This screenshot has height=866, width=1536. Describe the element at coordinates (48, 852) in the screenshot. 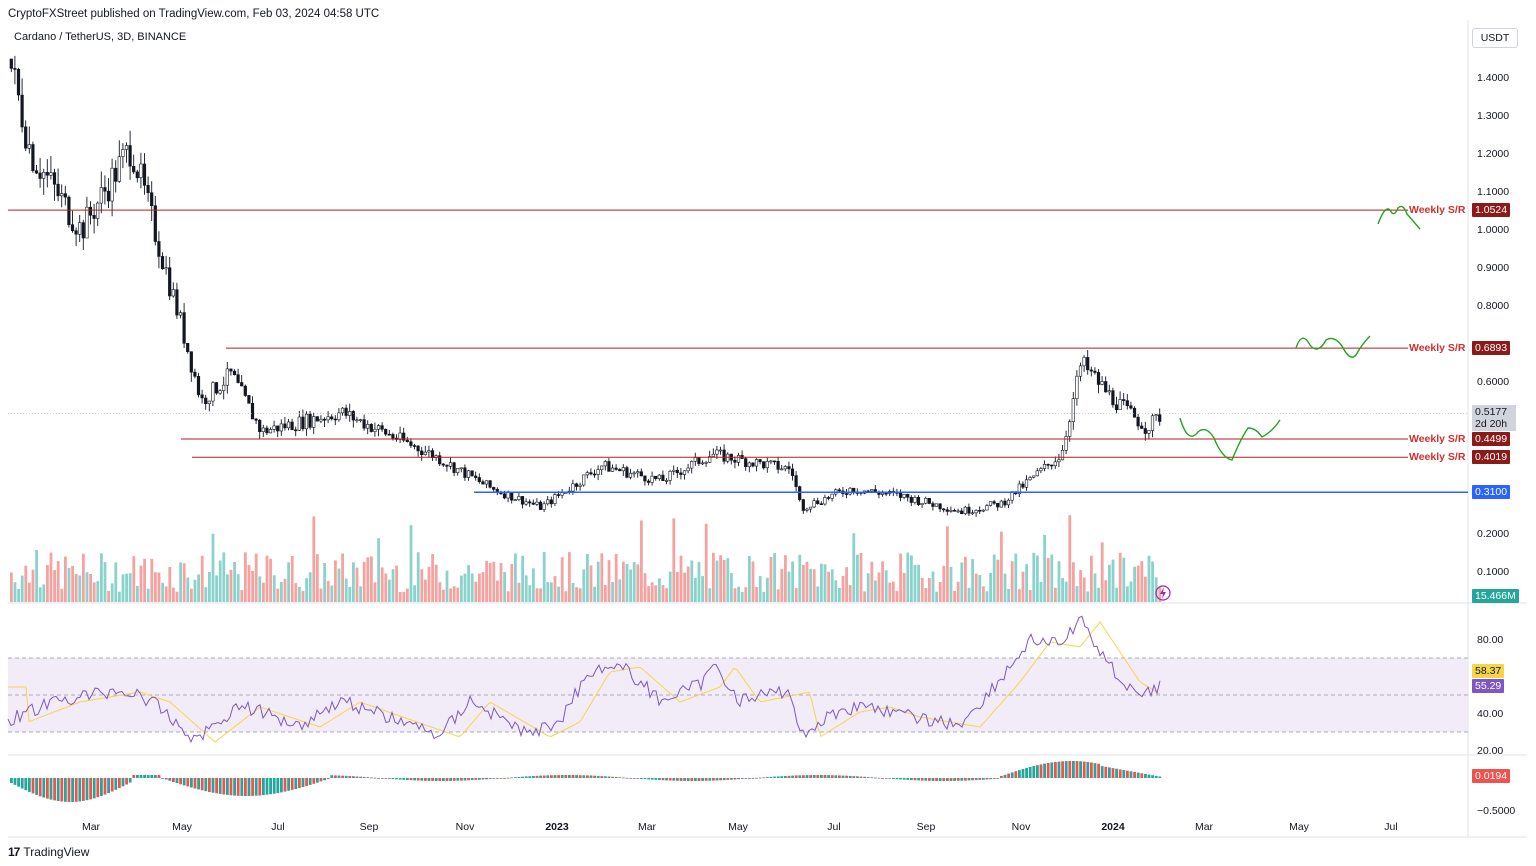

I see `tradingview-logo: 17 TradingView` at that location.